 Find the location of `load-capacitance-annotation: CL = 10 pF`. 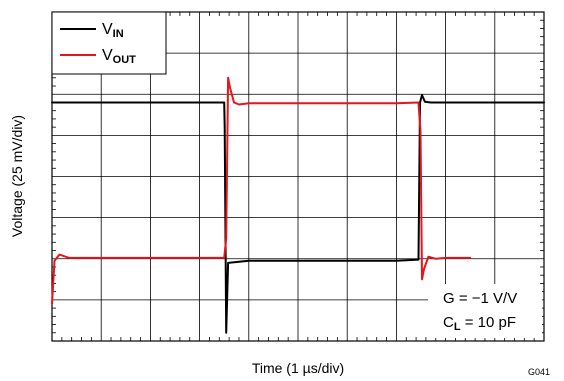

load-capacitance-annotation: CL = 10 pF is located at coordinates (479, 323).